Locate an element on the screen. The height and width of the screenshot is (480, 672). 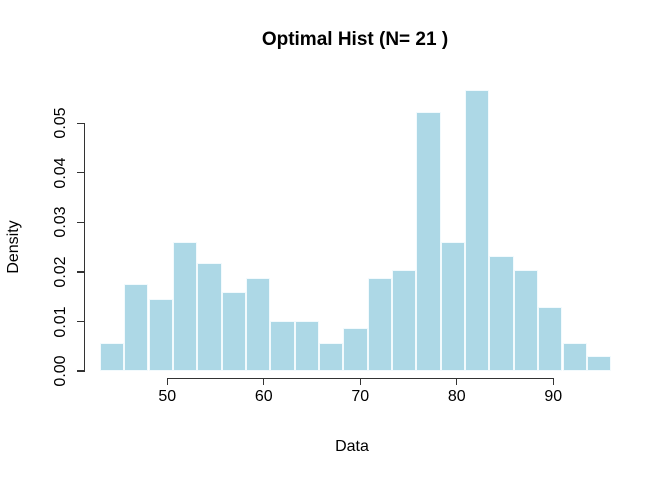
x-tick-label: 60 is located at coordinates (263, 396).